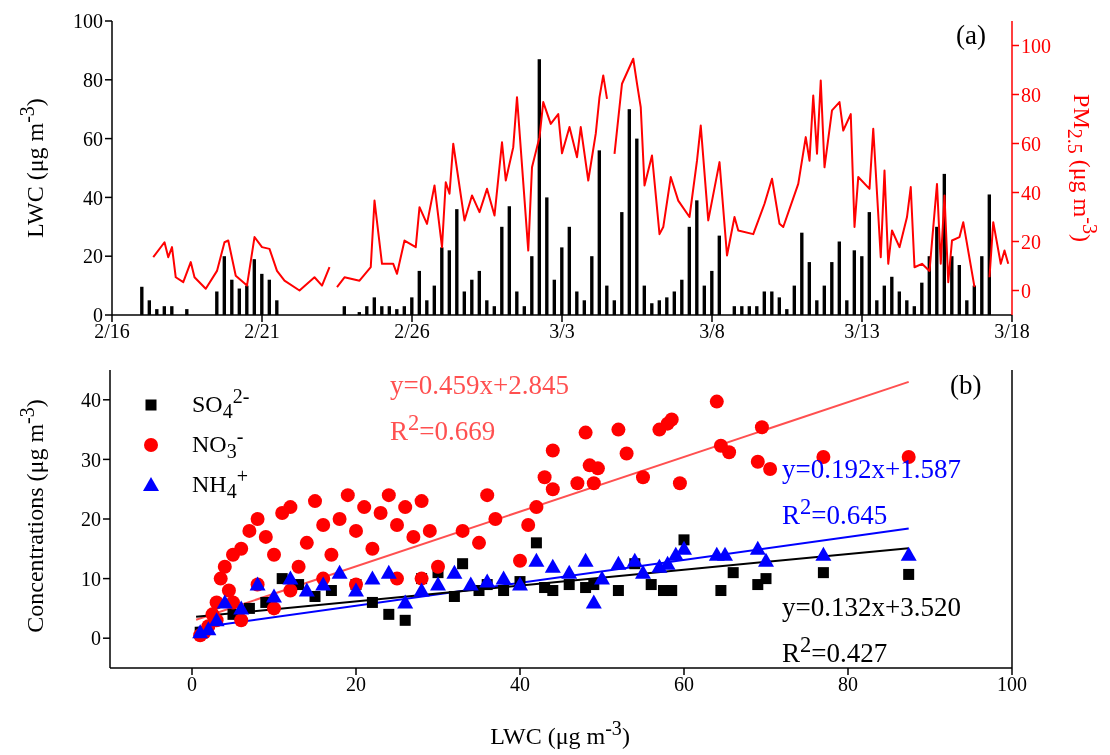 Image resolution: width=1110 pixels, height=755 pixels. I want to click on x-tick-label: 40, so click(520, 684).